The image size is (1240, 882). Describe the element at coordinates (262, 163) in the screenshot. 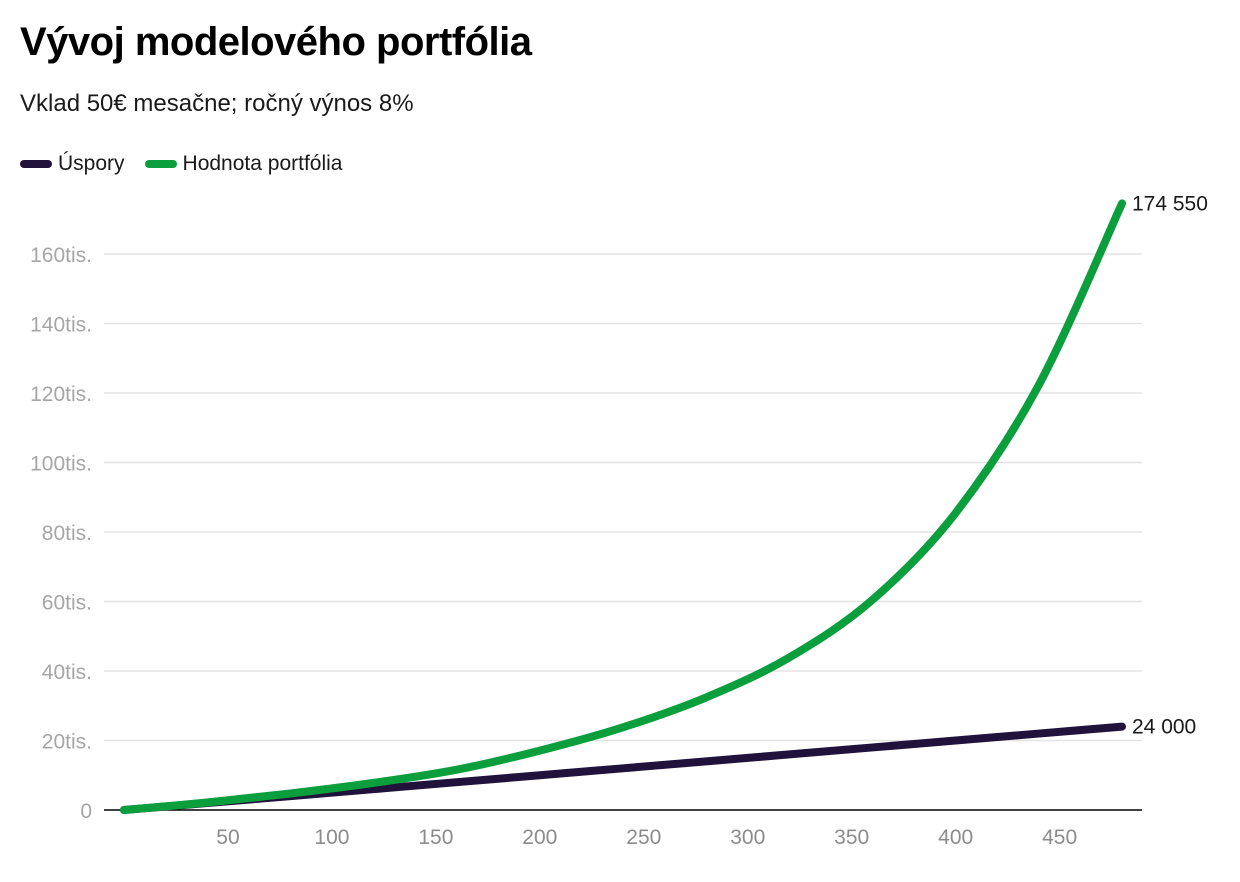

I see `legend-label-portfolio: Hodnota portfólia` at that location.